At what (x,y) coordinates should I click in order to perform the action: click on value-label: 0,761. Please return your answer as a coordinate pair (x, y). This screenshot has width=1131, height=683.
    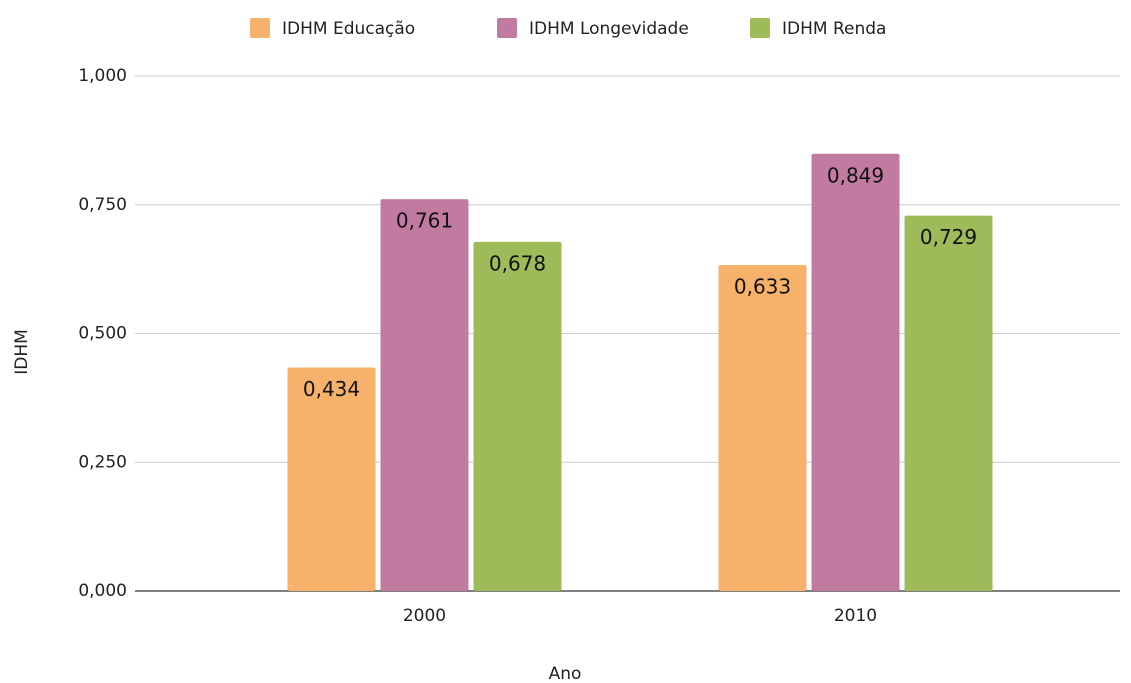
    Looking at the image, I should click on (424, 221).